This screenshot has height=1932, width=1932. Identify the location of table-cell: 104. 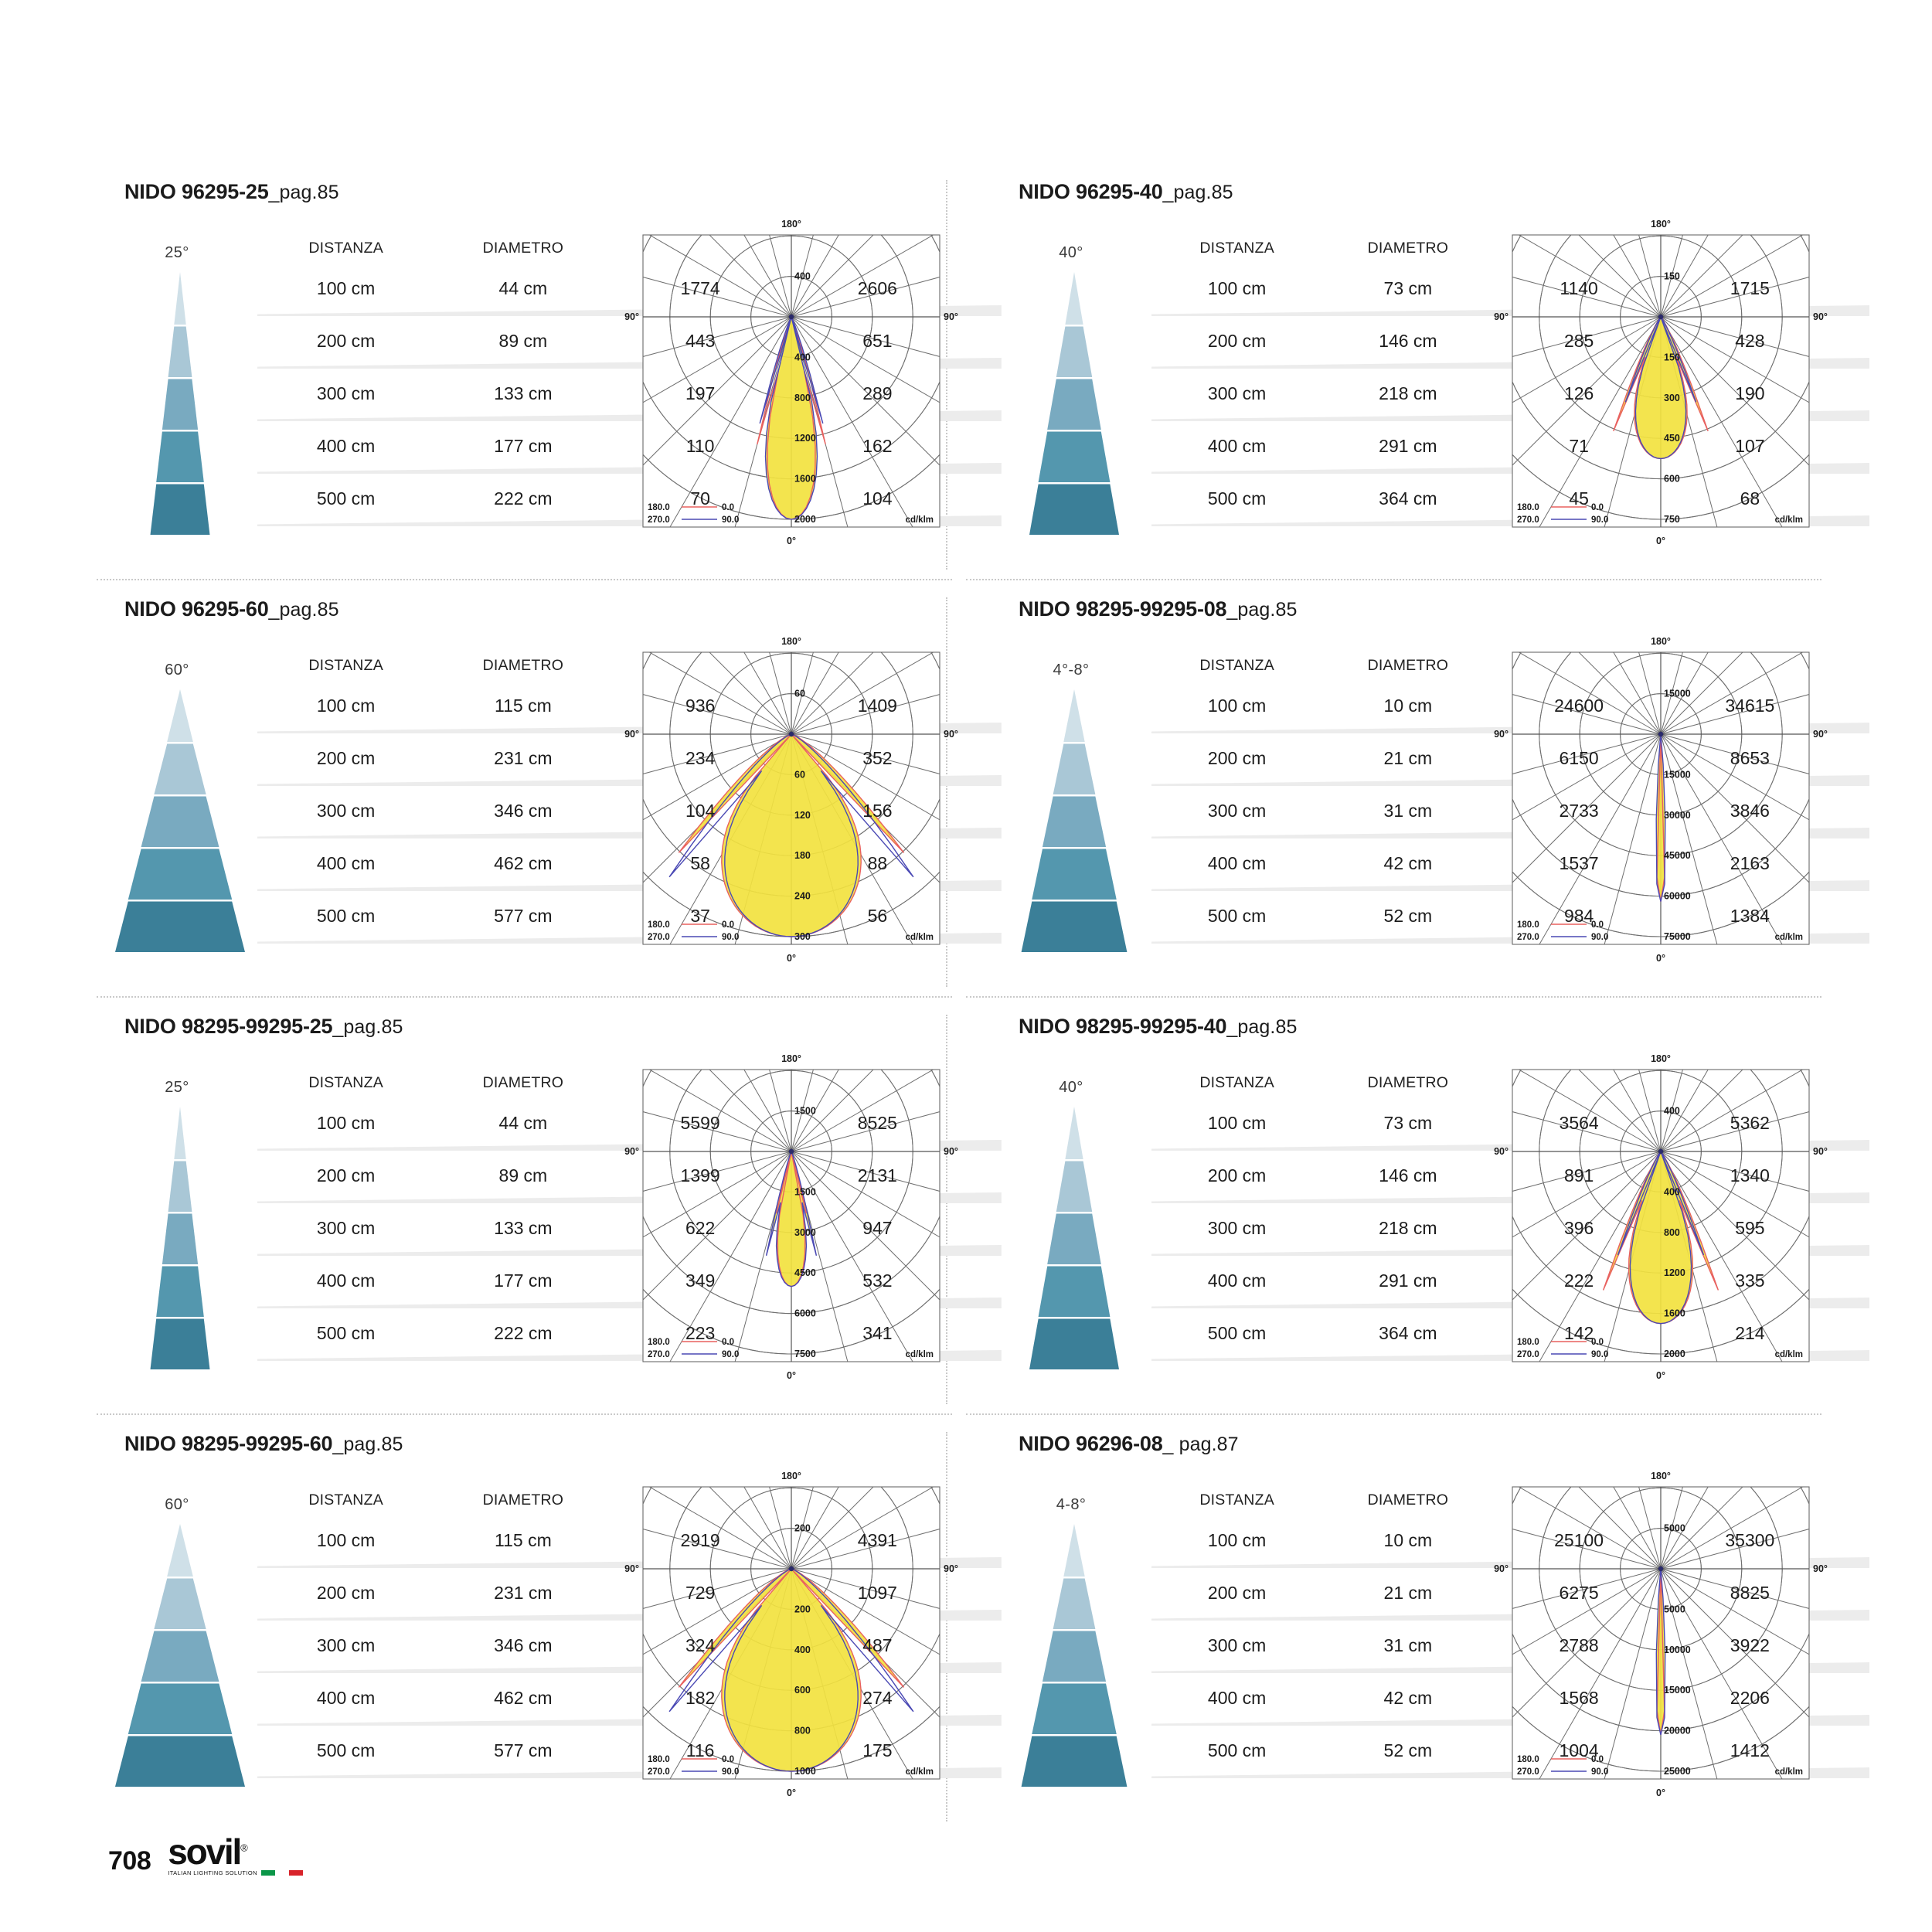
(878, 499).